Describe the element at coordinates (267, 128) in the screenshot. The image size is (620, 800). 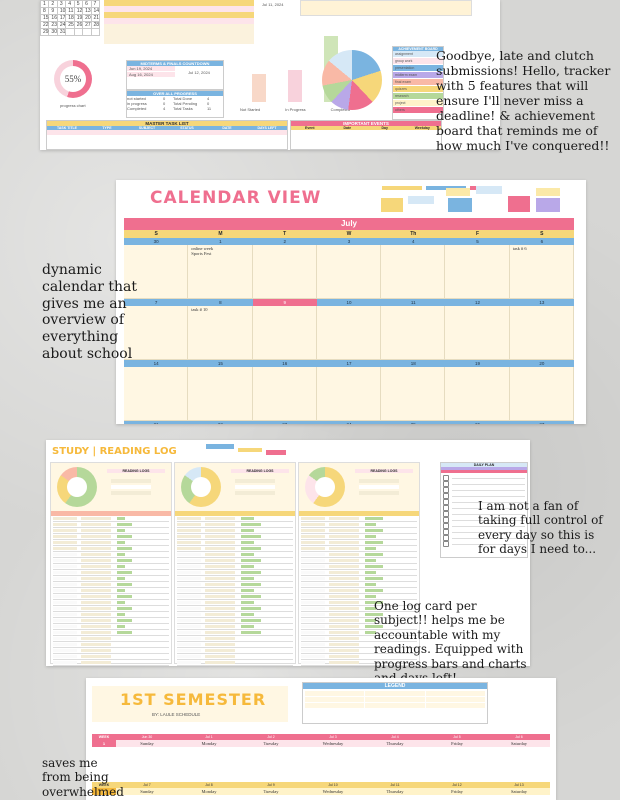
I see `task-column-header: DAYS LEFT` at that location.